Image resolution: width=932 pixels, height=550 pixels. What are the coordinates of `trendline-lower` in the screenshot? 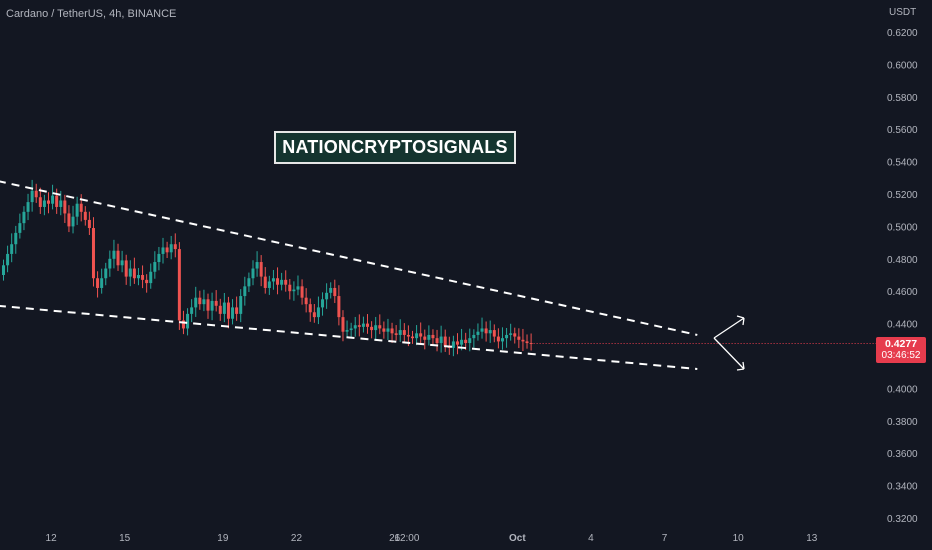 It's located at (349, 337).